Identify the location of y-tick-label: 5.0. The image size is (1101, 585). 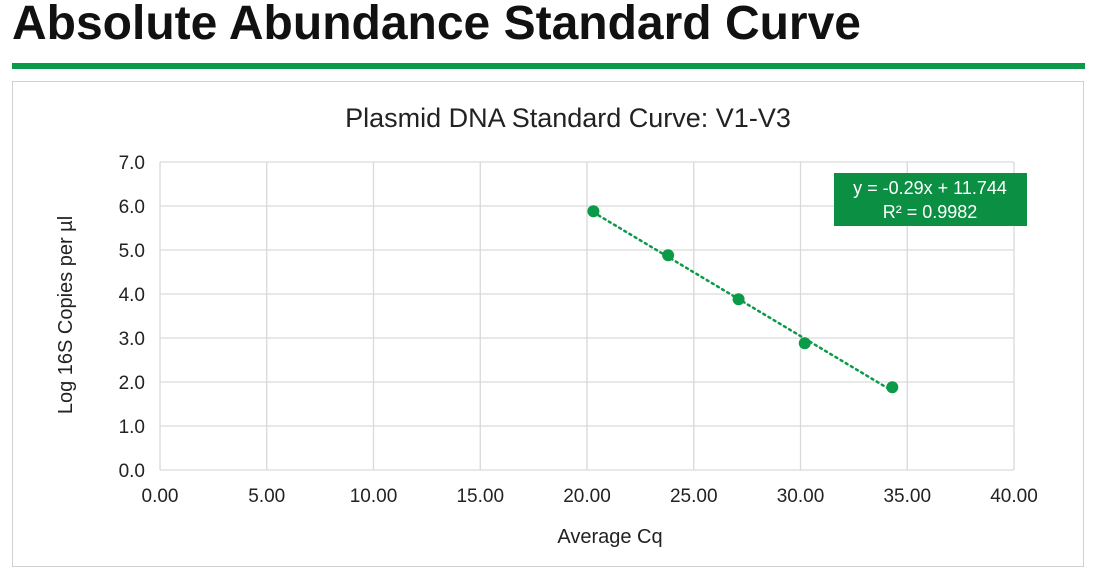
(132, 251).